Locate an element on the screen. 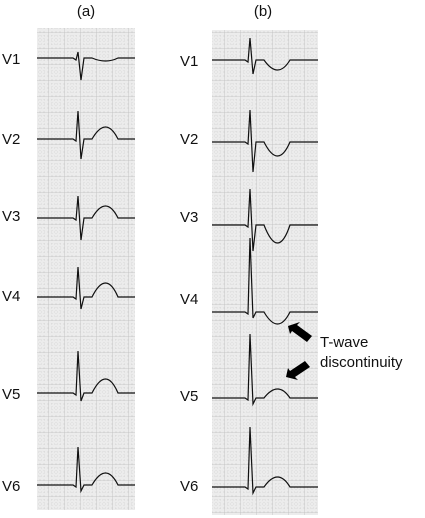 This screenshot has height=518, width=425. annotation: discontinuity is located at coordinates (361, 362).